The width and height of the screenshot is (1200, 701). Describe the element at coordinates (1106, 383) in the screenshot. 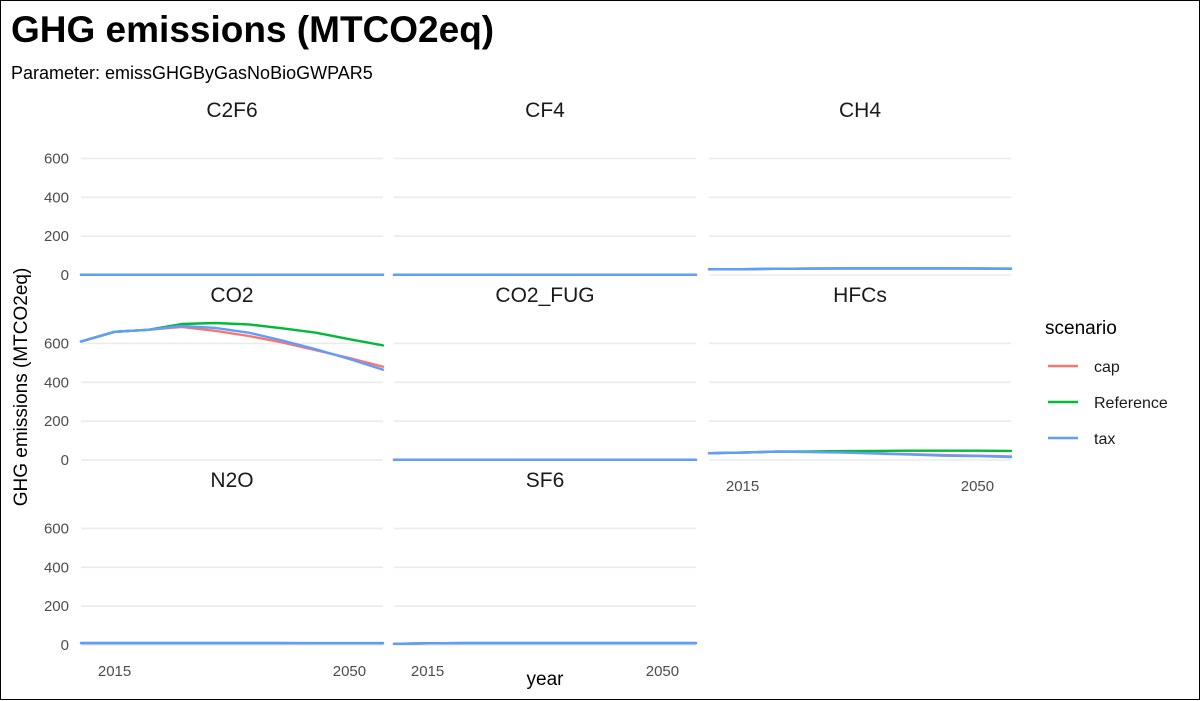

I see `legend: scenario cap Reference tax` at that location.